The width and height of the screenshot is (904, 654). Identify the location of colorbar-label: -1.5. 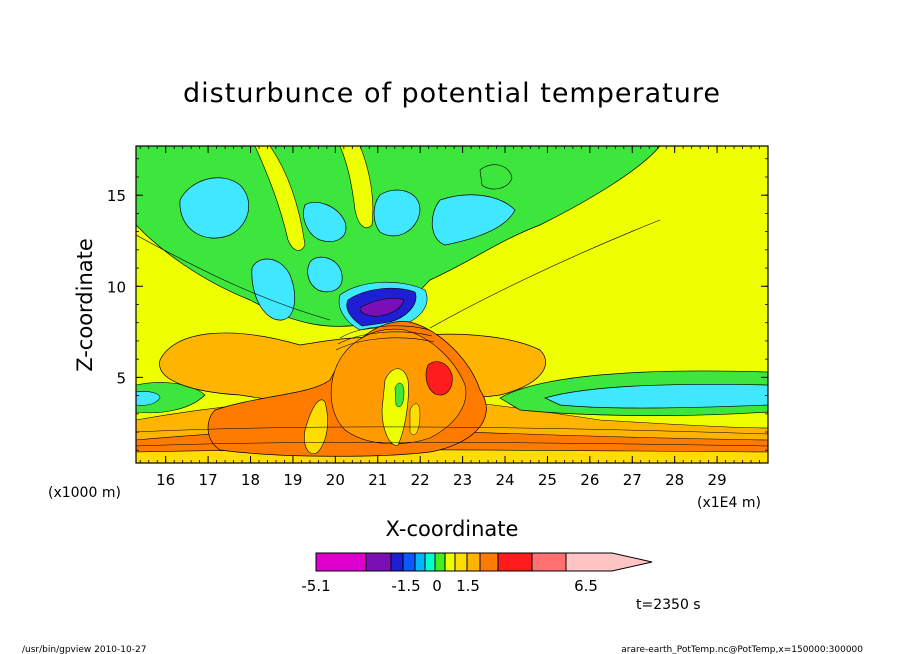
(405, 586).